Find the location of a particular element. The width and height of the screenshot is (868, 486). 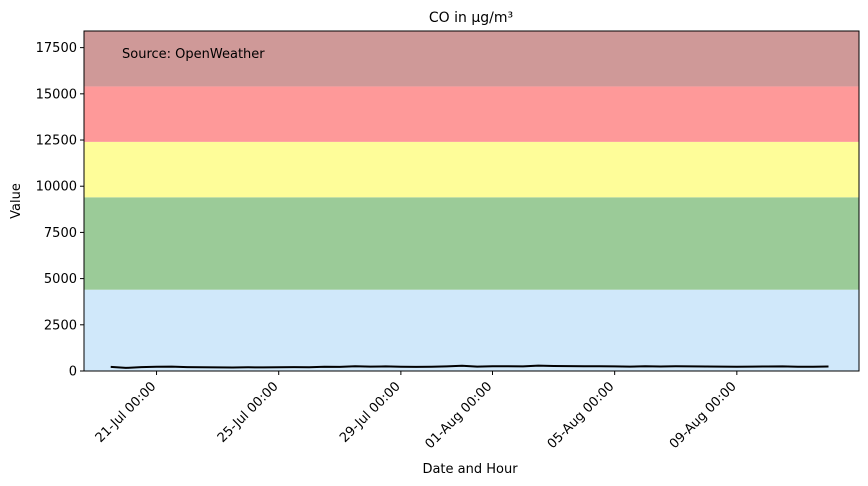

y-tick-label: 12500 is located at coordinates (56, 141).